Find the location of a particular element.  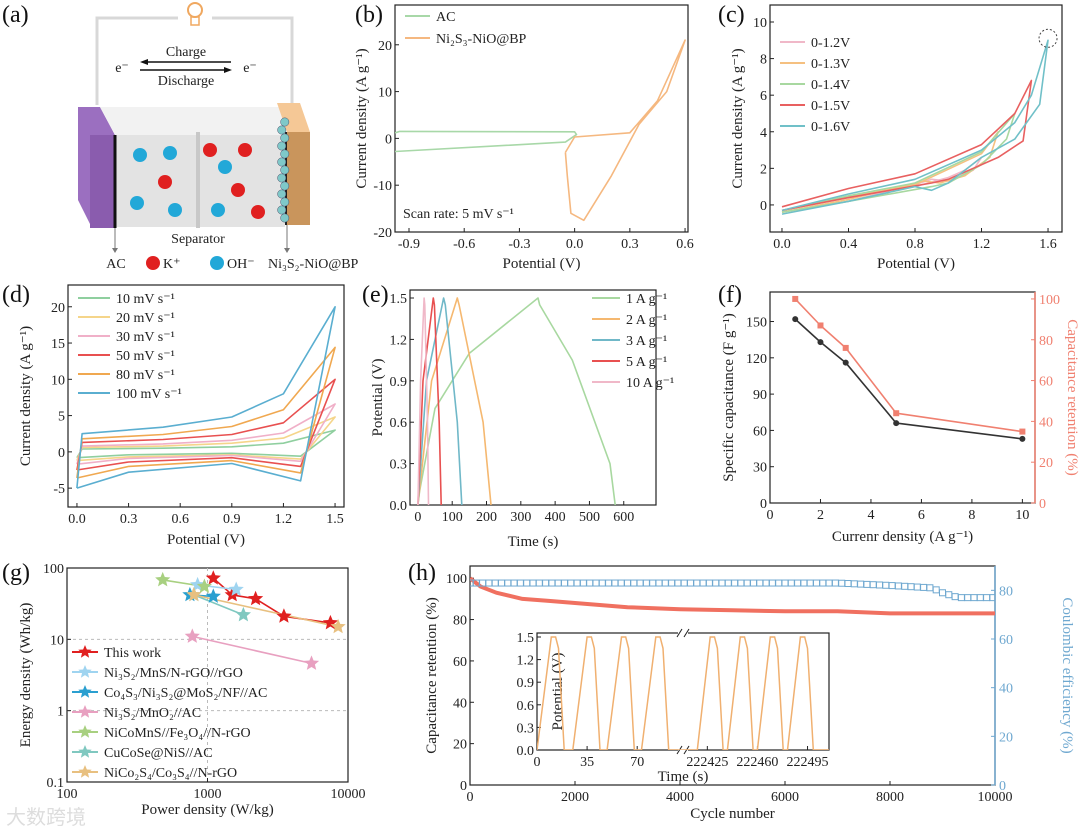

y-tick-label: 80 is located at coordinates (460, 621).